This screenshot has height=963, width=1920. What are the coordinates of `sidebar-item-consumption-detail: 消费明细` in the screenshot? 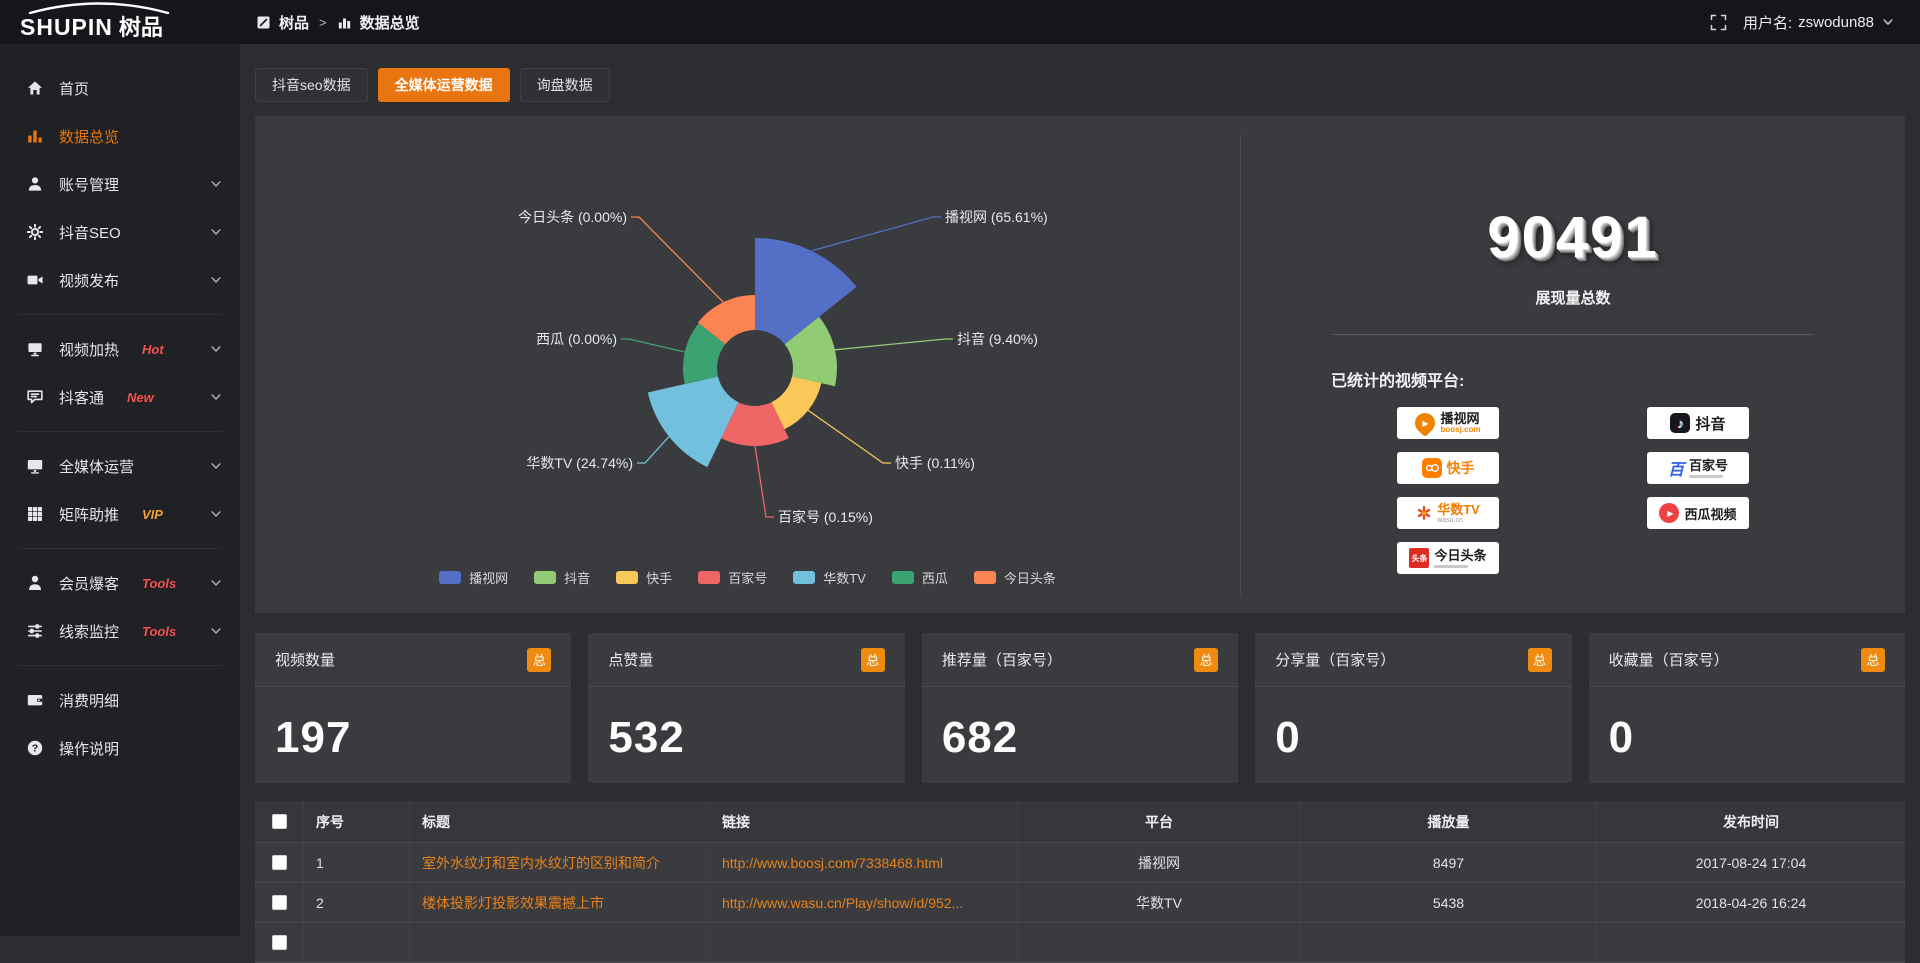 It's located at (120, 700).